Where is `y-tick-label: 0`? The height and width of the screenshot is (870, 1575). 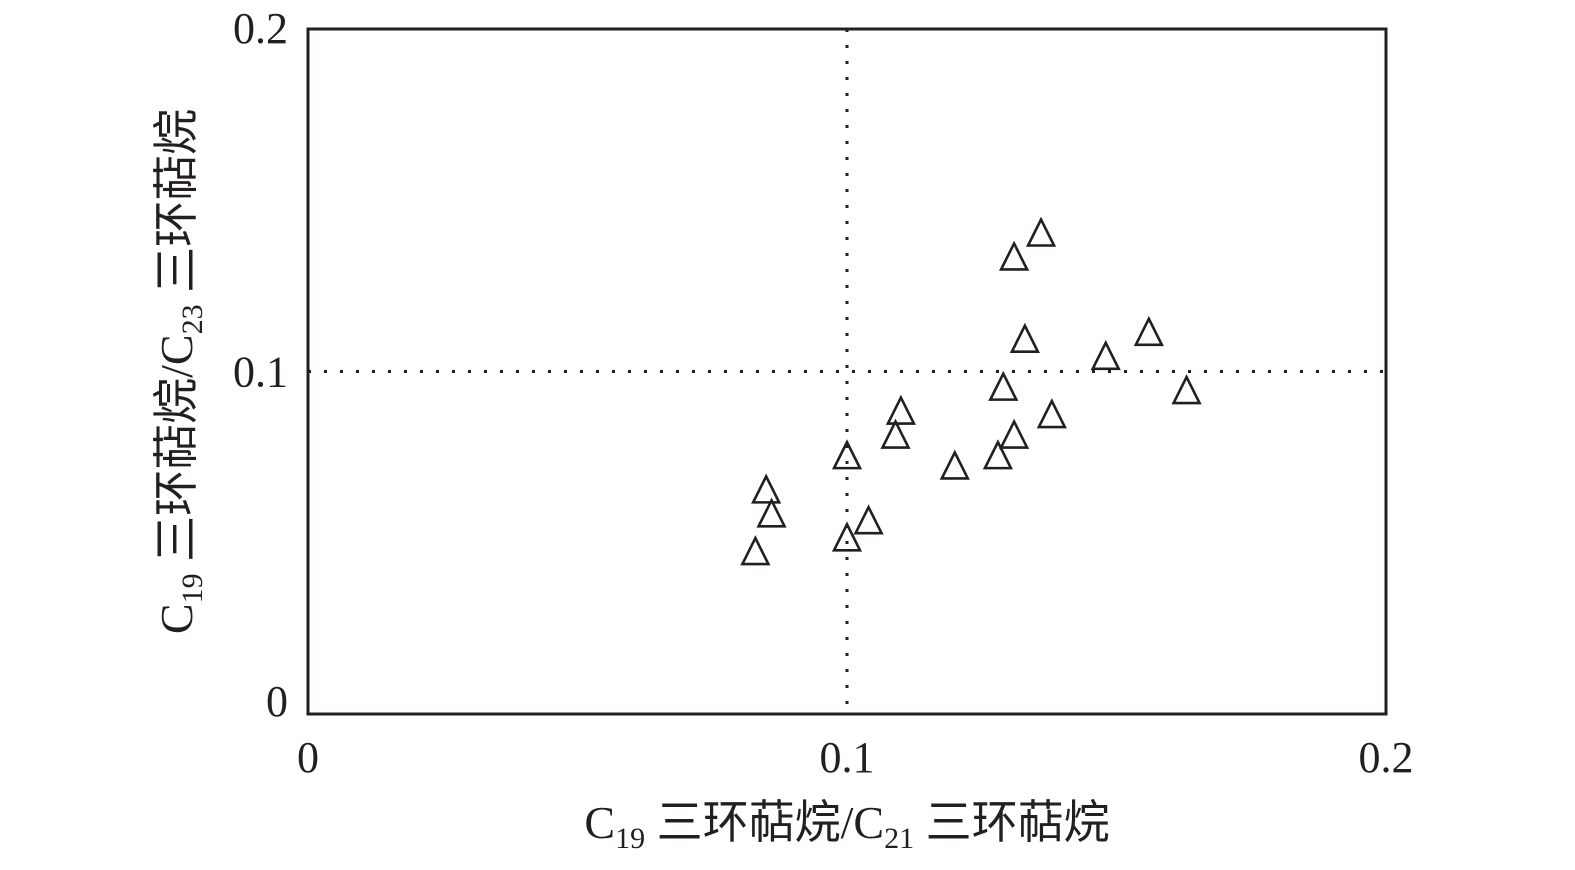 y-tick-label: 0 is located at coordinates (277, 701).